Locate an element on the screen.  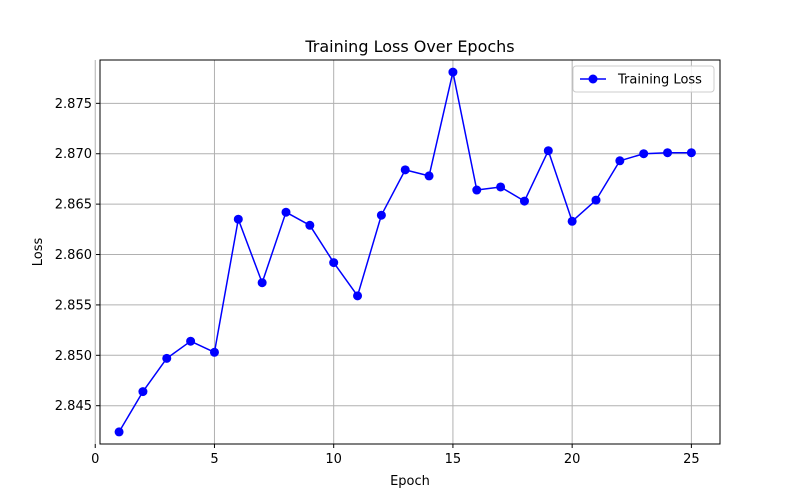
y-tick-label: 2.855 is located at coordinates (73, 305).